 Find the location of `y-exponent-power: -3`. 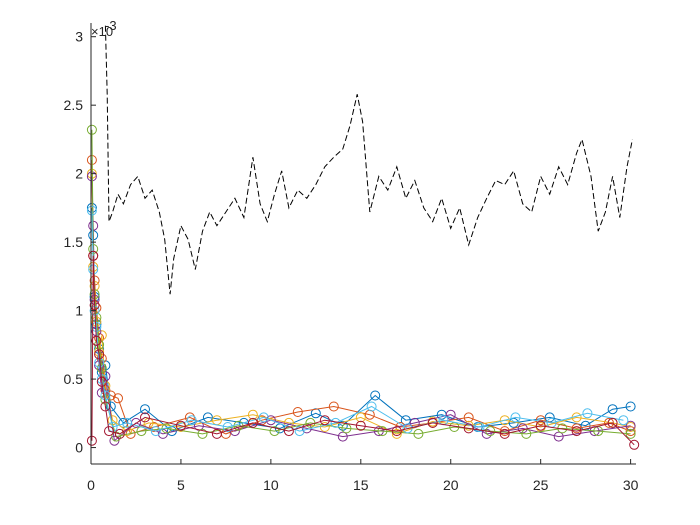

y-exponent-power: -3 is located at coordinates (111, 25).